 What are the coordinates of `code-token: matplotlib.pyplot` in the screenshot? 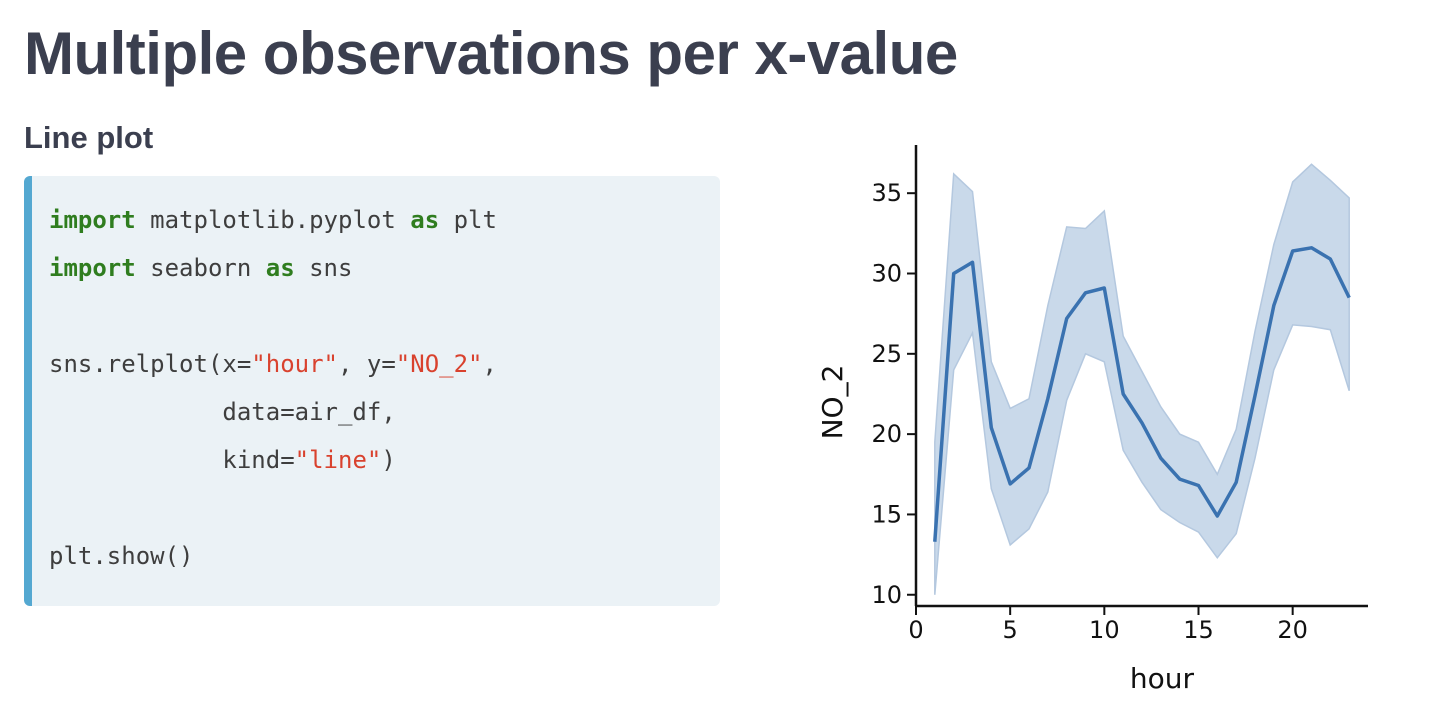 It's located at (273, 220).